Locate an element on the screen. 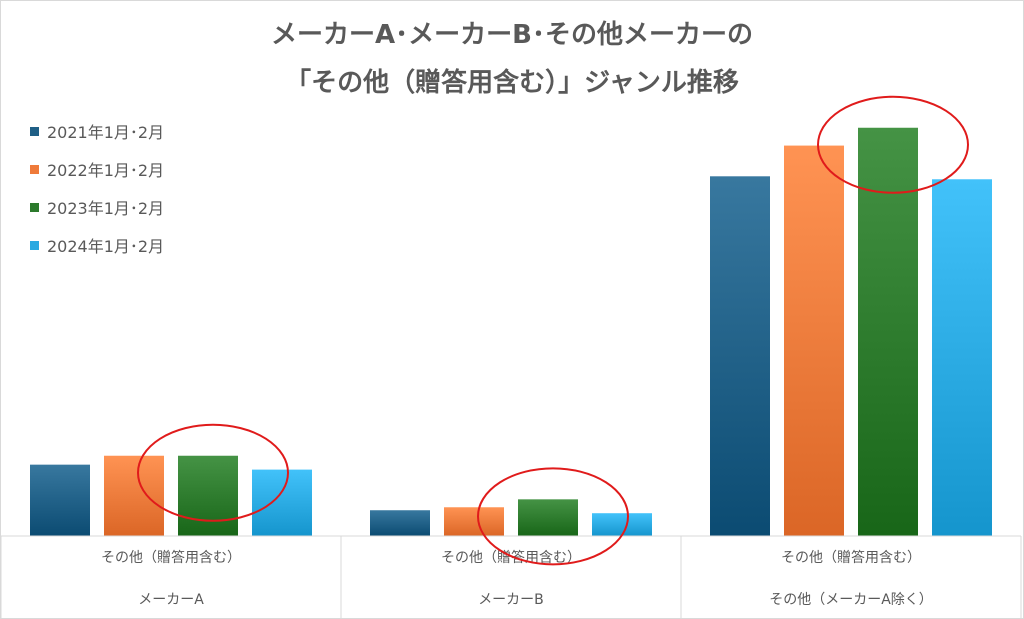 Image resolution: width=1024 pixels, height=619 pixels. legend-label-2022: 2022年1月･2月 is located at coordinates (106, 170).